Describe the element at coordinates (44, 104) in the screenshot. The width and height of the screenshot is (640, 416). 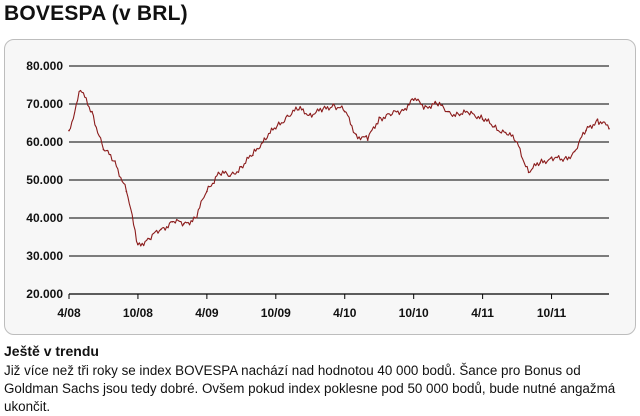
I see `y-tick-label: 70.000` at that location.